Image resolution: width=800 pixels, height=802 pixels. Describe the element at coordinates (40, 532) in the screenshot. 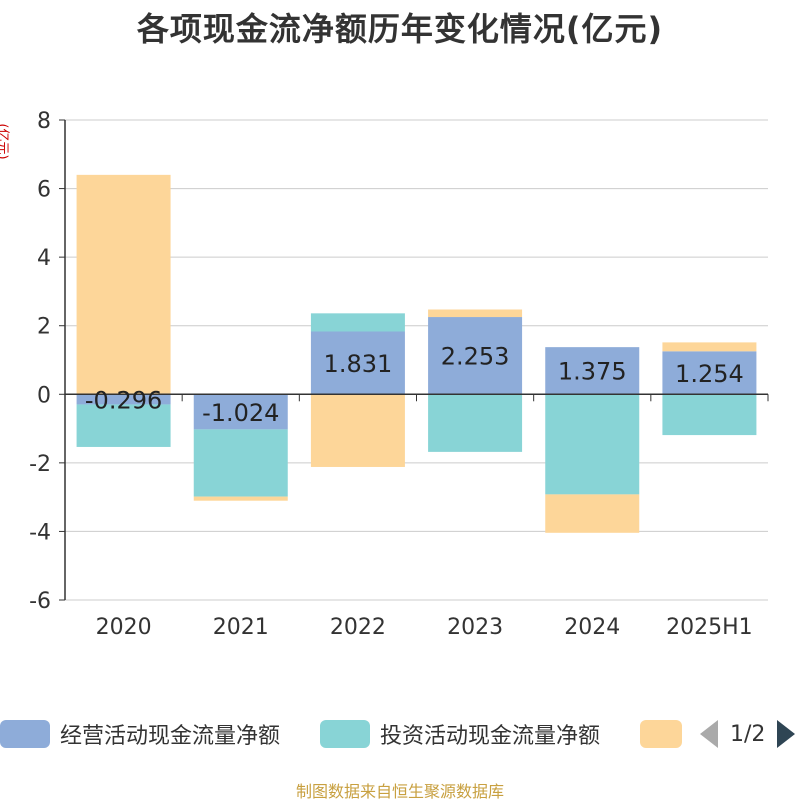

I see `y-tick-label: -4` at that location.